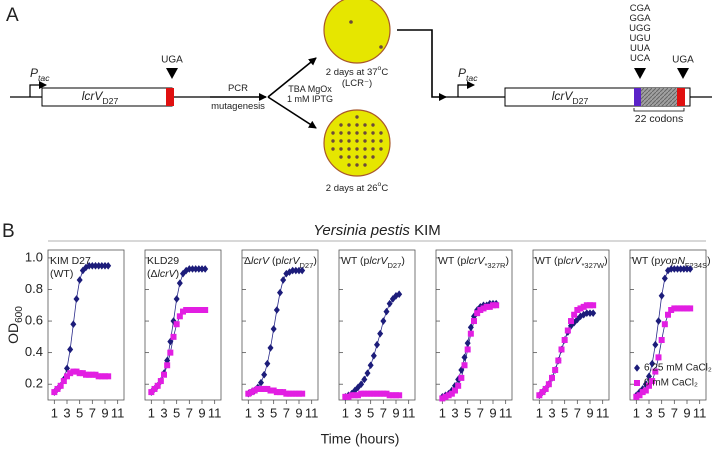  Describe the element at coordinates (579, 90) in the screenshot. I see `construct-right` at that location.